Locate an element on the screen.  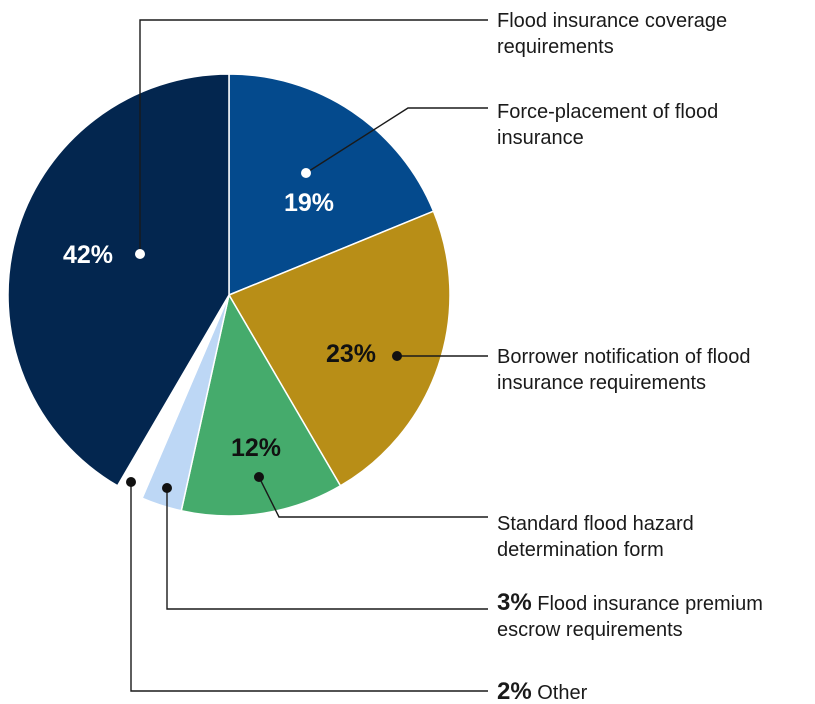
slice-value-label-0: 19% is located at coordinates (309, 203).